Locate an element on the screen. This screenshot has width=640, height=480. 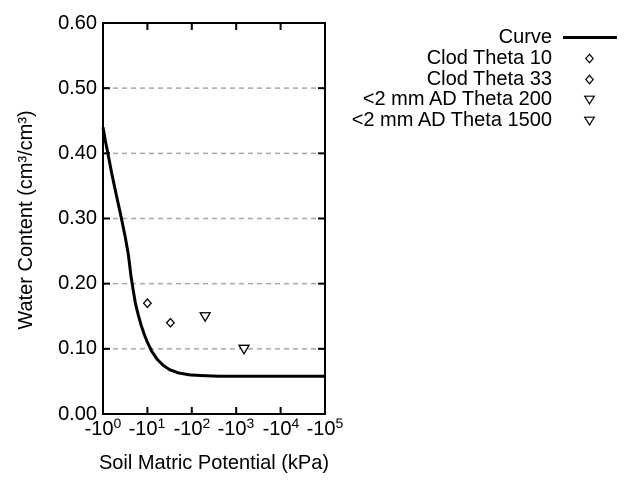
x-tick-exponent: 5 is located at coordinates (339, 423).